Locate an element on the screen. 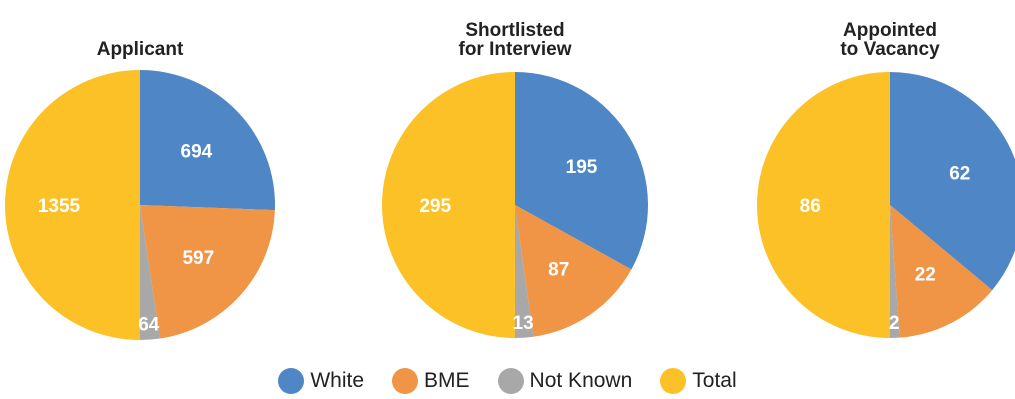  legend-item-white: White is located at coordinates (321, 381).